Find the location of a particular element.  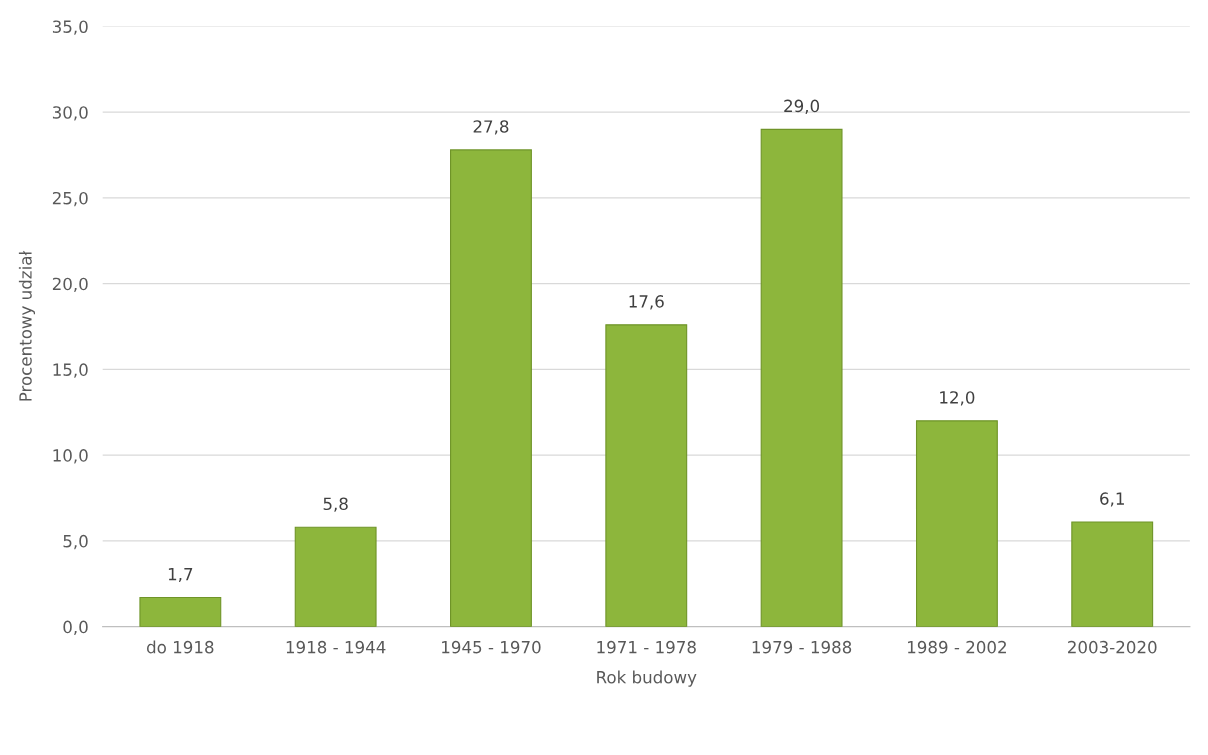

data-label: 12,0 is located at coordinates (957, 398).